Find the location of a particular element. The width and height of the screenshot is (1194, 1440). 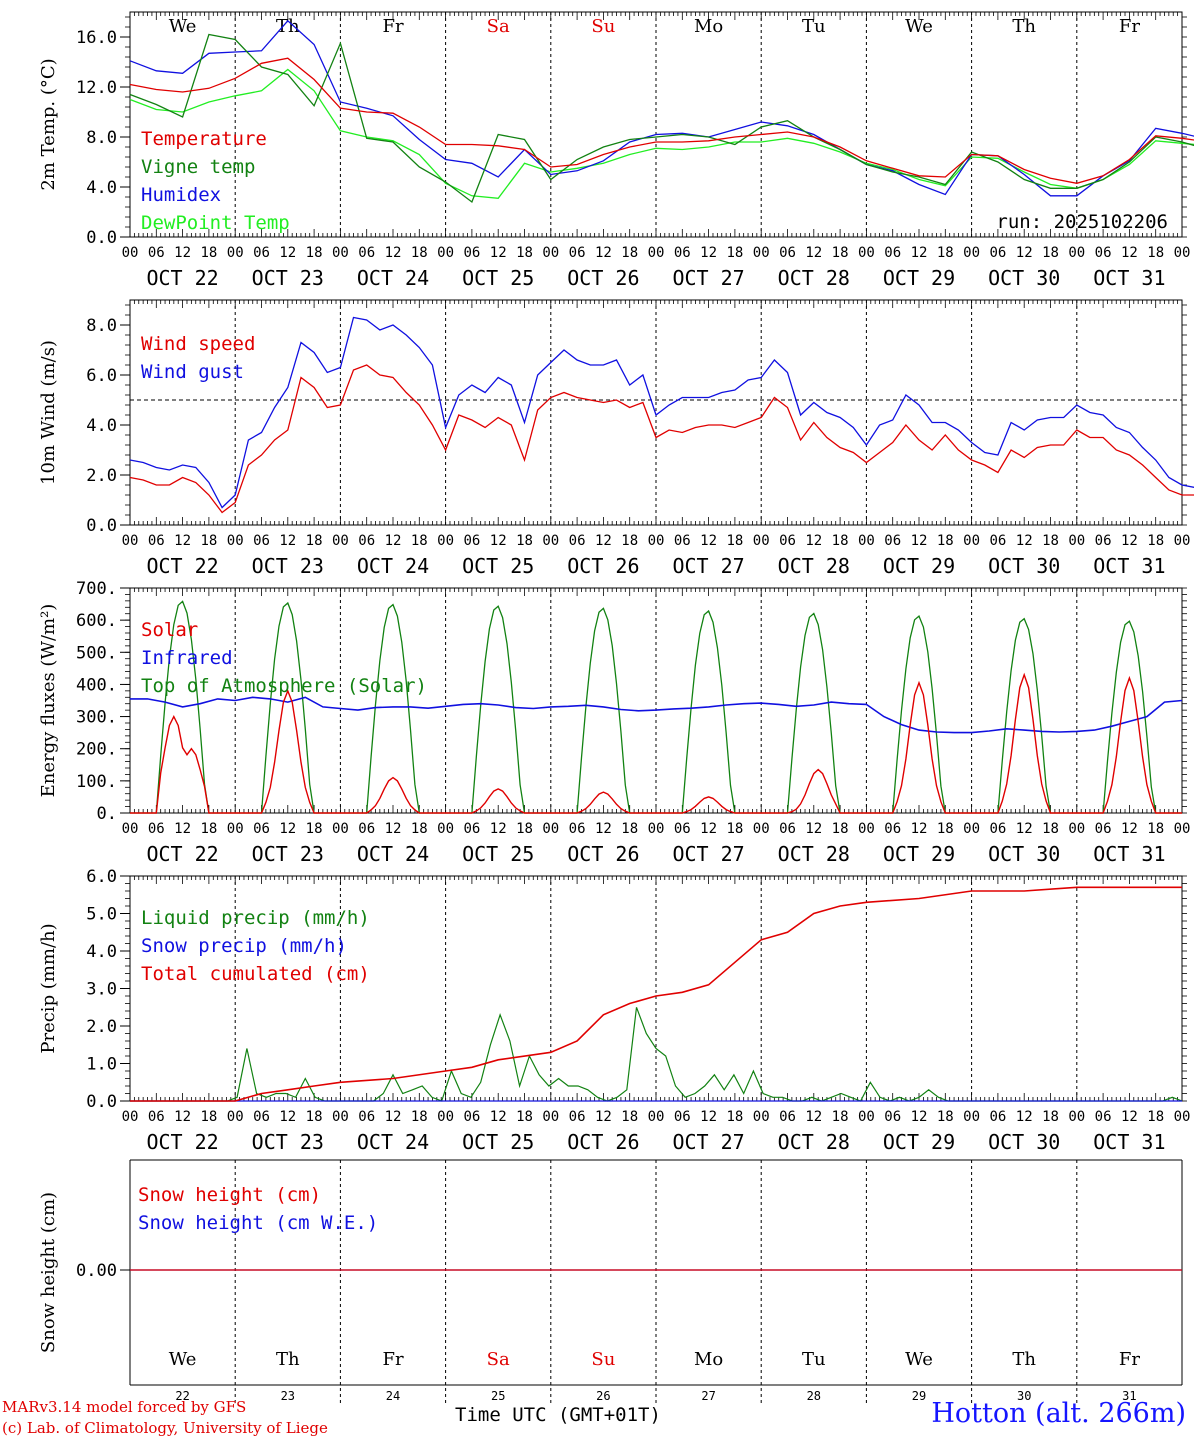

series-line-vigne-temp is located at coordinates (661, 118).